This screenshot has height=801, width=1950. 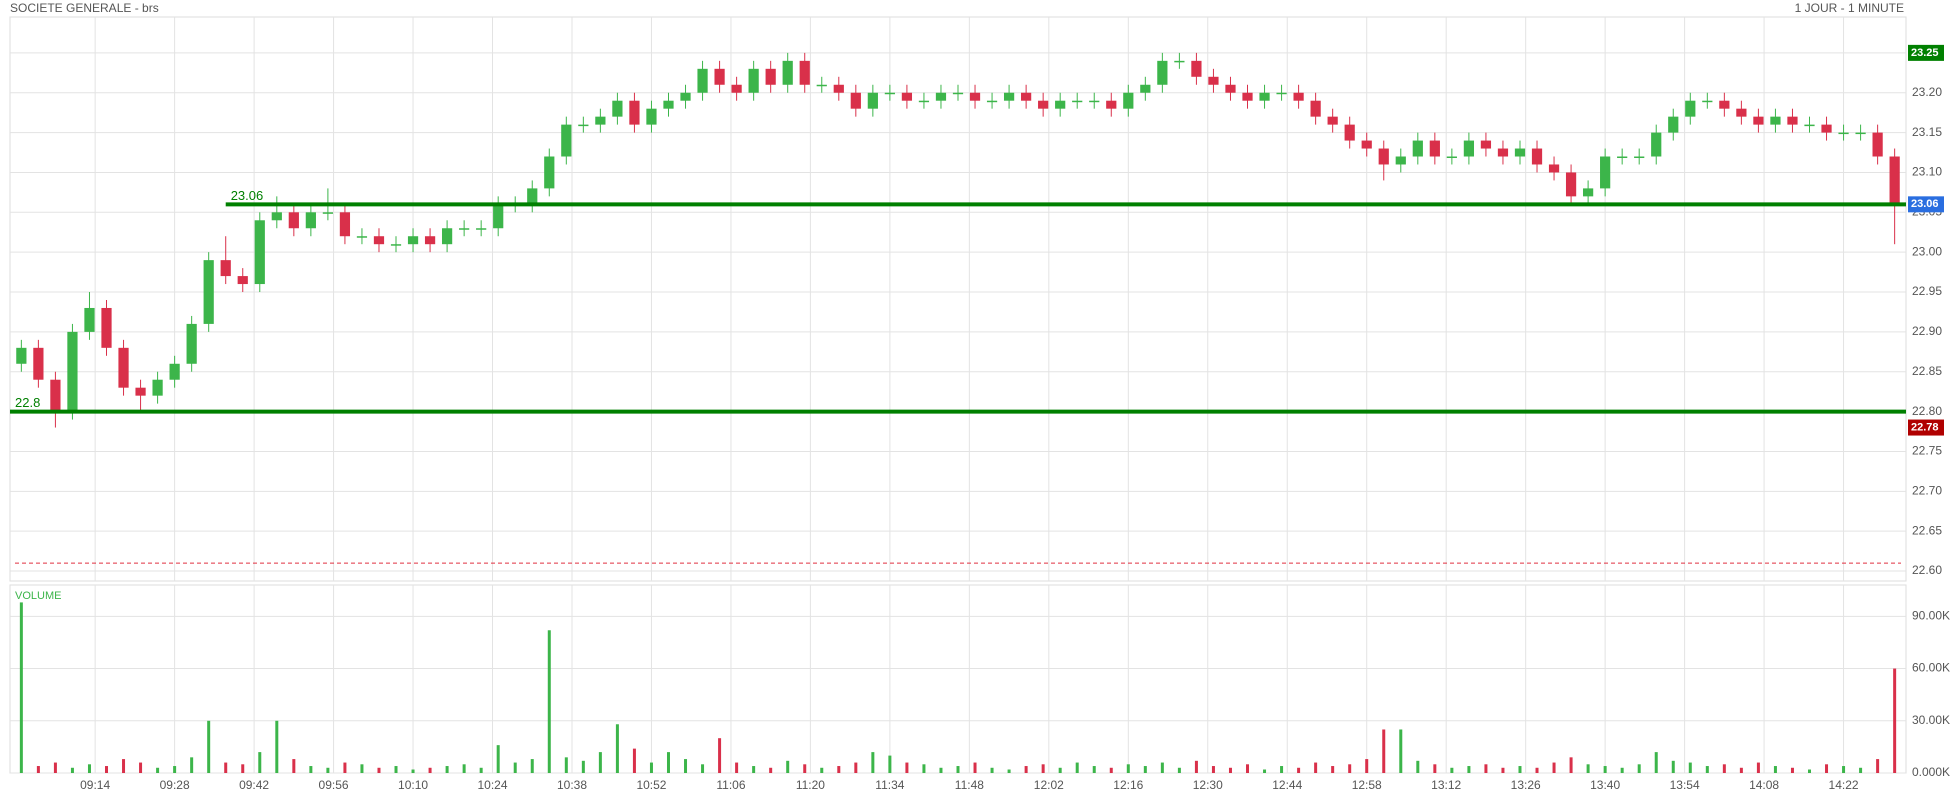 I want to click on x-tick-label: 09:42, so click(x=254, y=785).